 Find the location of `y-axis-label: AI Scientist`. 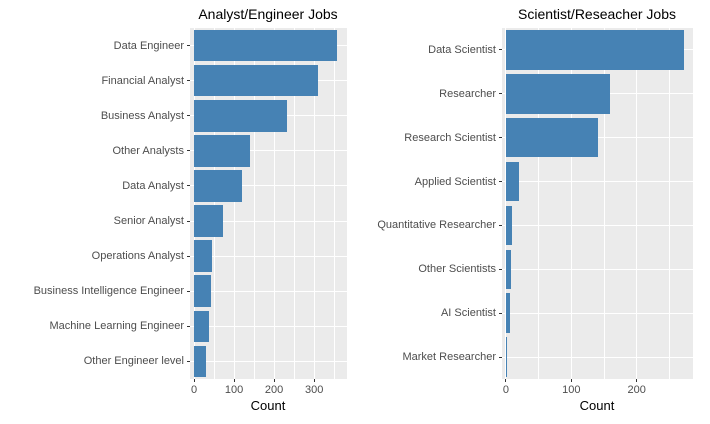

y-axis-label: AI Scientist is located at coordinates (468, 313).